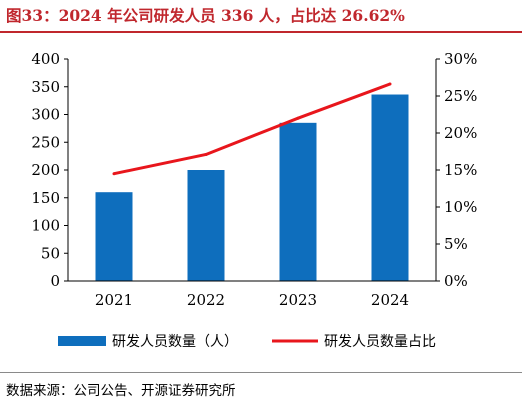  I want to click on left-tick-label: 400, so click(45, 59).